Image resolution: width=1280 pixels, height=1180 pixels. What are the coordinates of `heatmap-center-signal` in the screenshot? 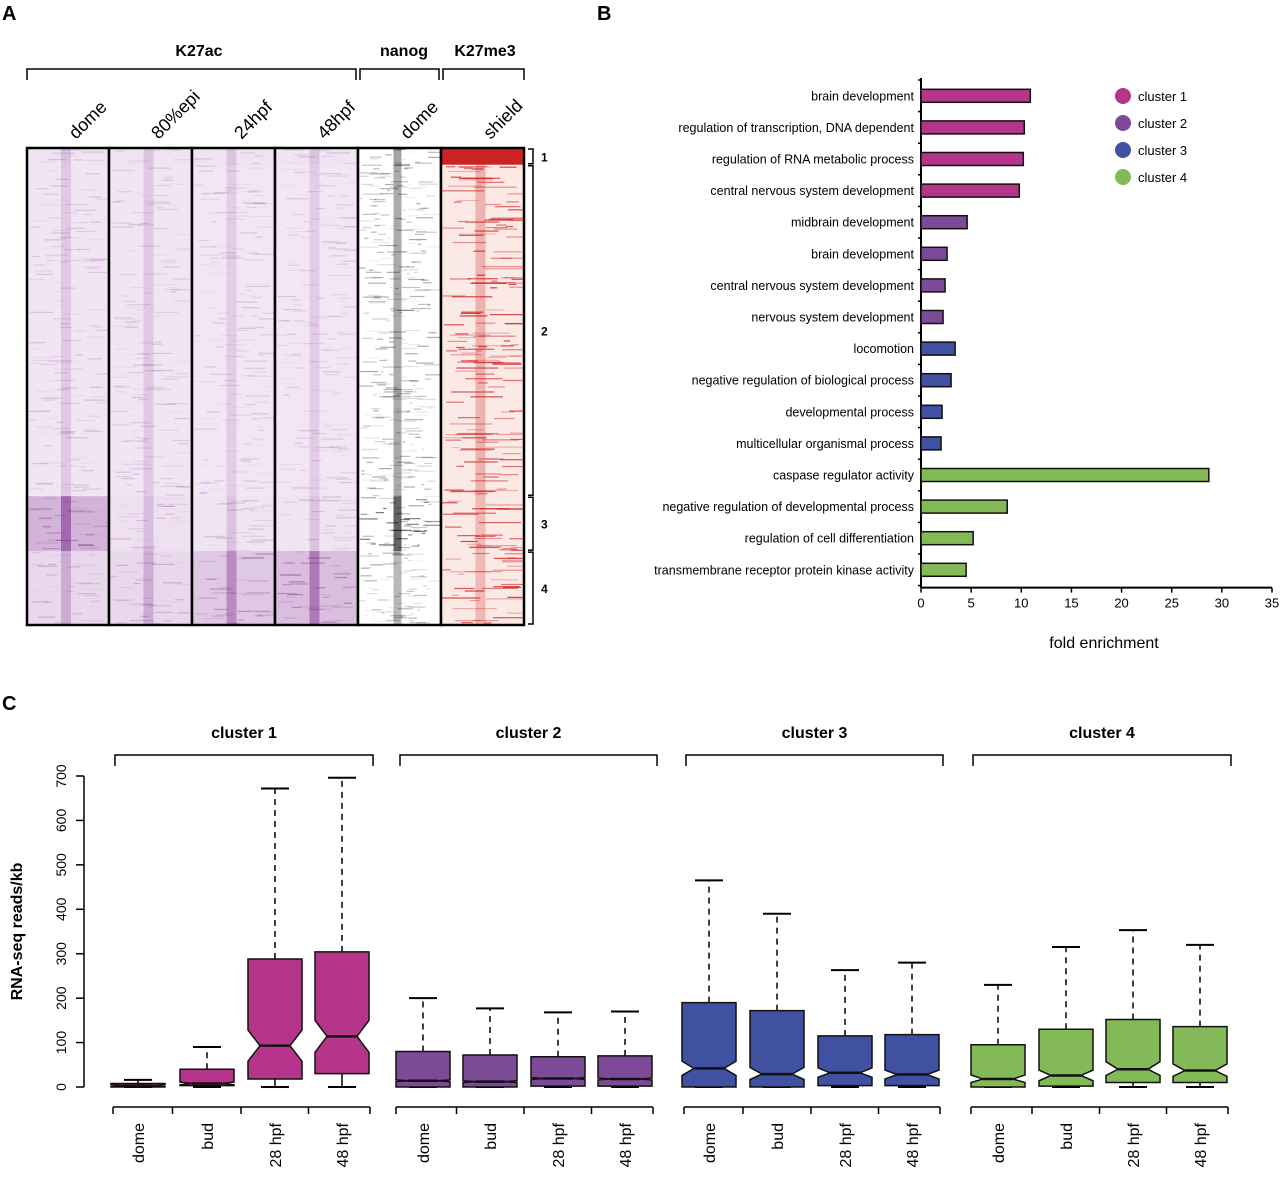 It's located at (148, 156).